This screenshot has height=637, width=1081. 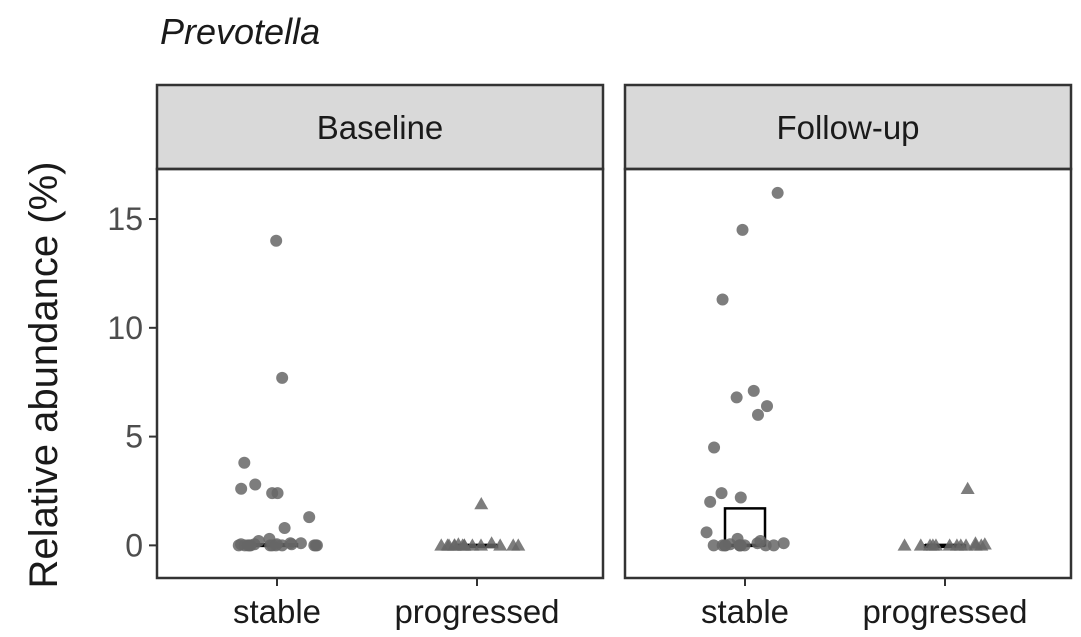 What do you see at coordinates (132, 382) in the screenshot?
I see `y-axis: 0 5 10 15` at bounding box center [132, 382].